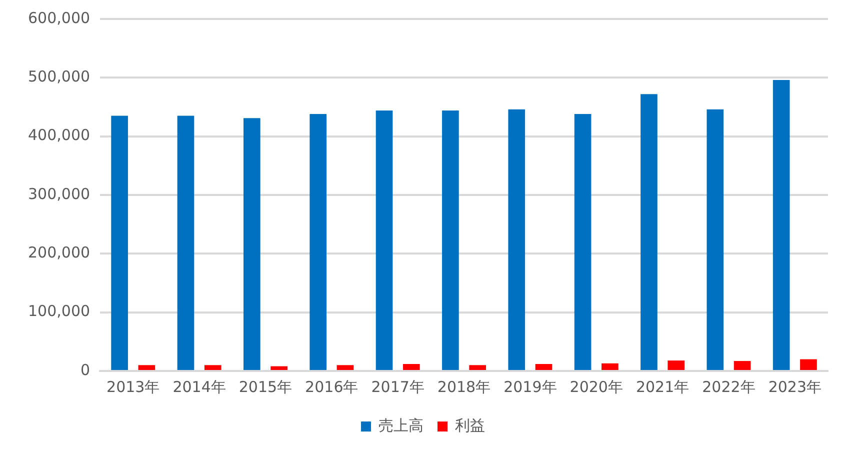  Describe the element at coordinates (530, 387) in the screenshot. I see `x-tick-label: 2019年` at that location.